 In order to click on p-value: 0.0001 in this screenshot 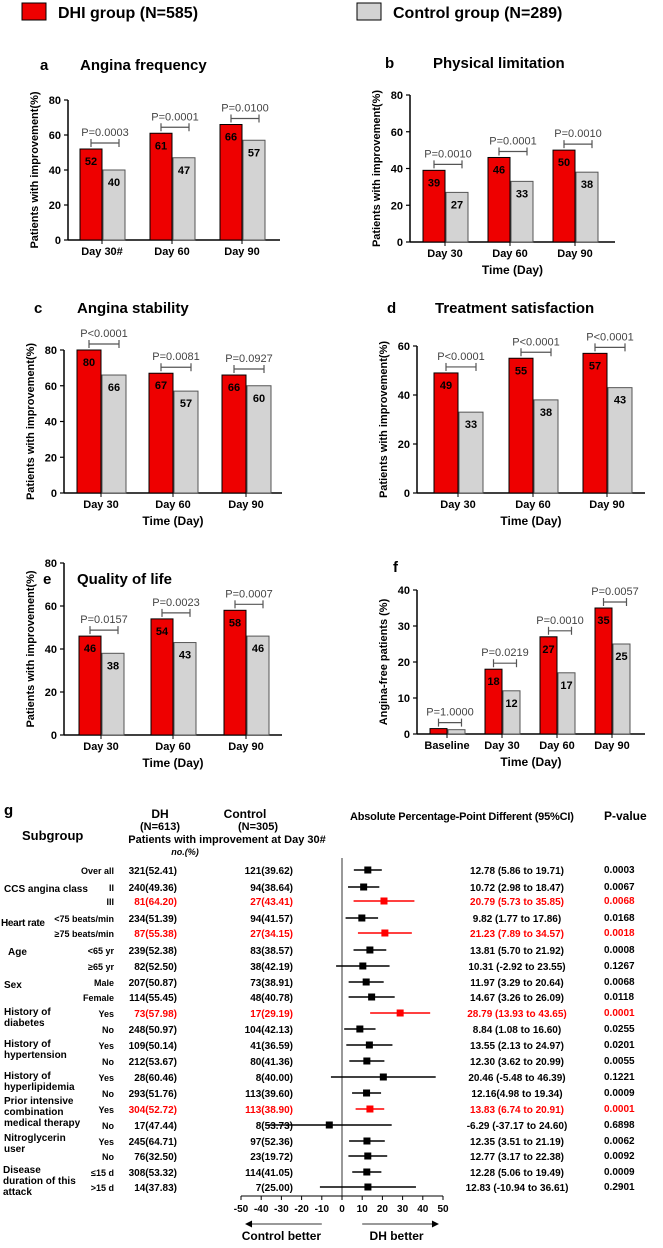, I will do `click(619, 1109)`.